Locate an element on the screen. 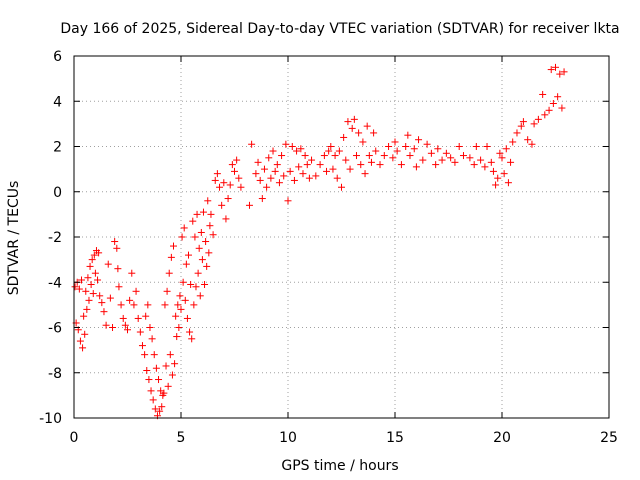  y-axis-label: SDTVAR / TECUs is located at coordinates (14, 238).